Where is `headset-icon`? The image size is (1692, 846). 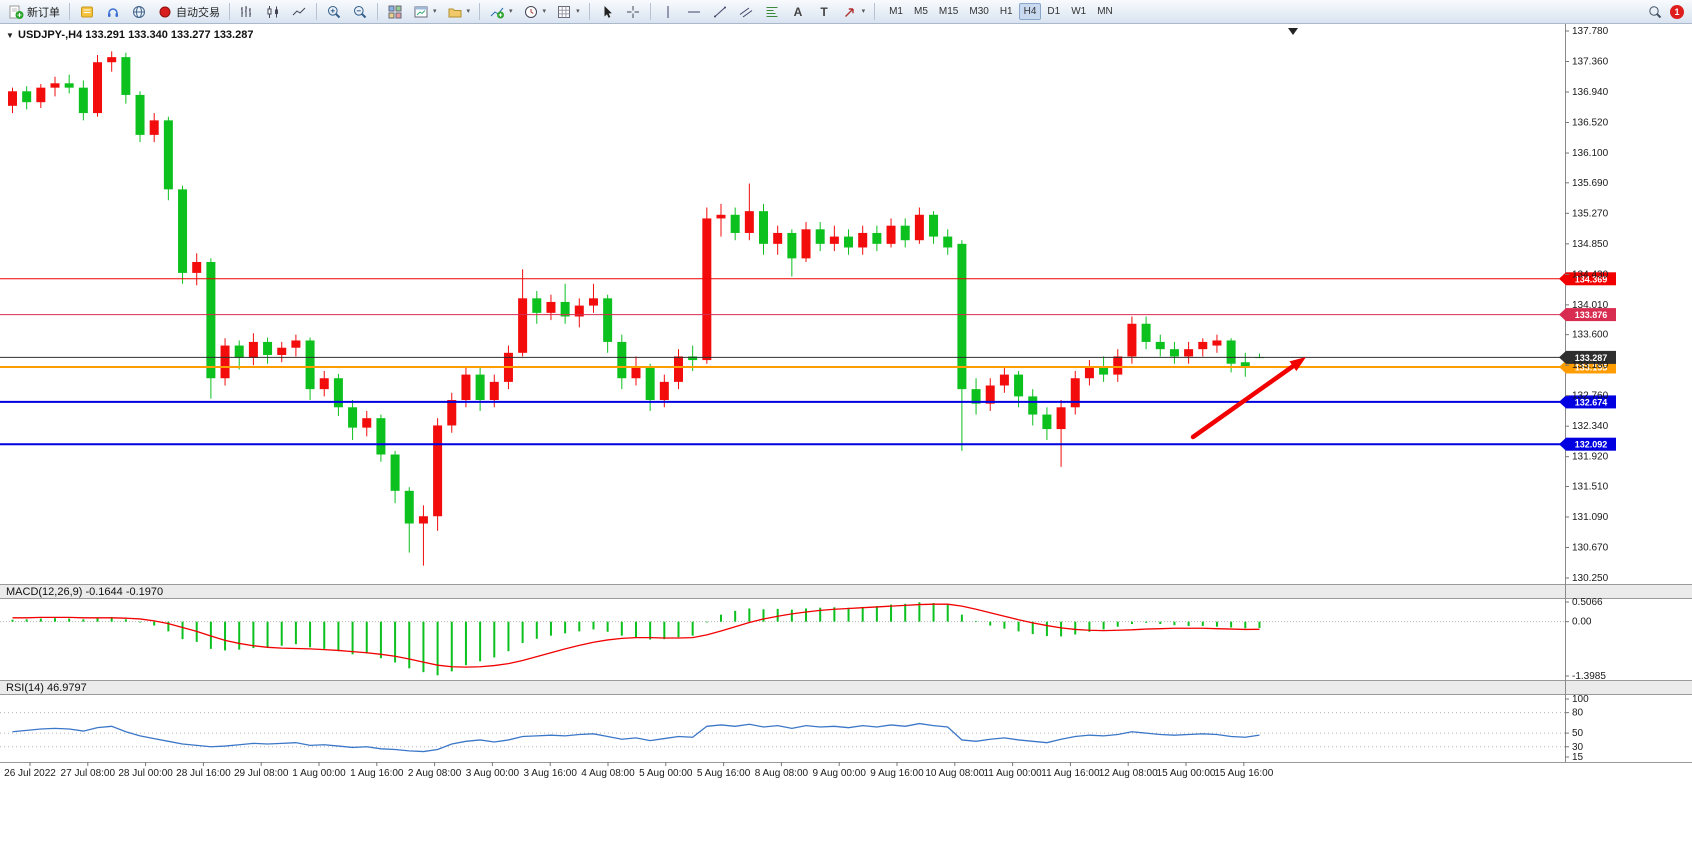 headset-icon is located at coordinates (113, 12).